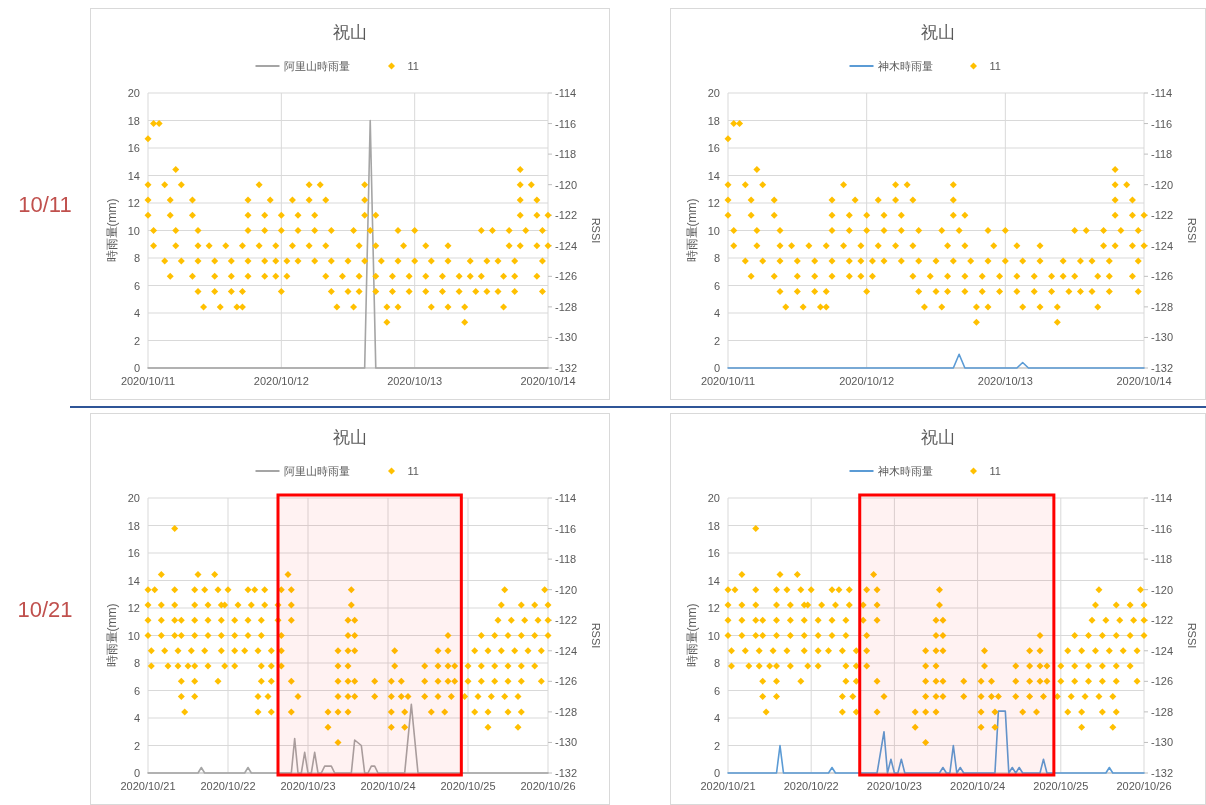 The height and width of the screenshot is (805, 1206). What do you see at coordinates (45, 204) in the screenshot?
I see `text: 10/11` at bounding box center [45, 204].